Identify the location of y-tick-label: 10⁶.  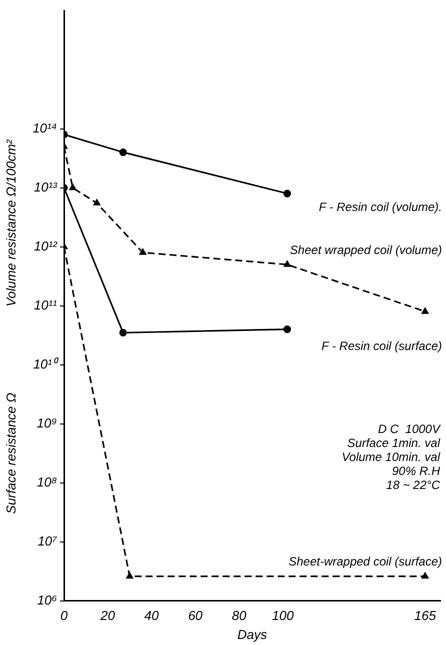
(47, 600).